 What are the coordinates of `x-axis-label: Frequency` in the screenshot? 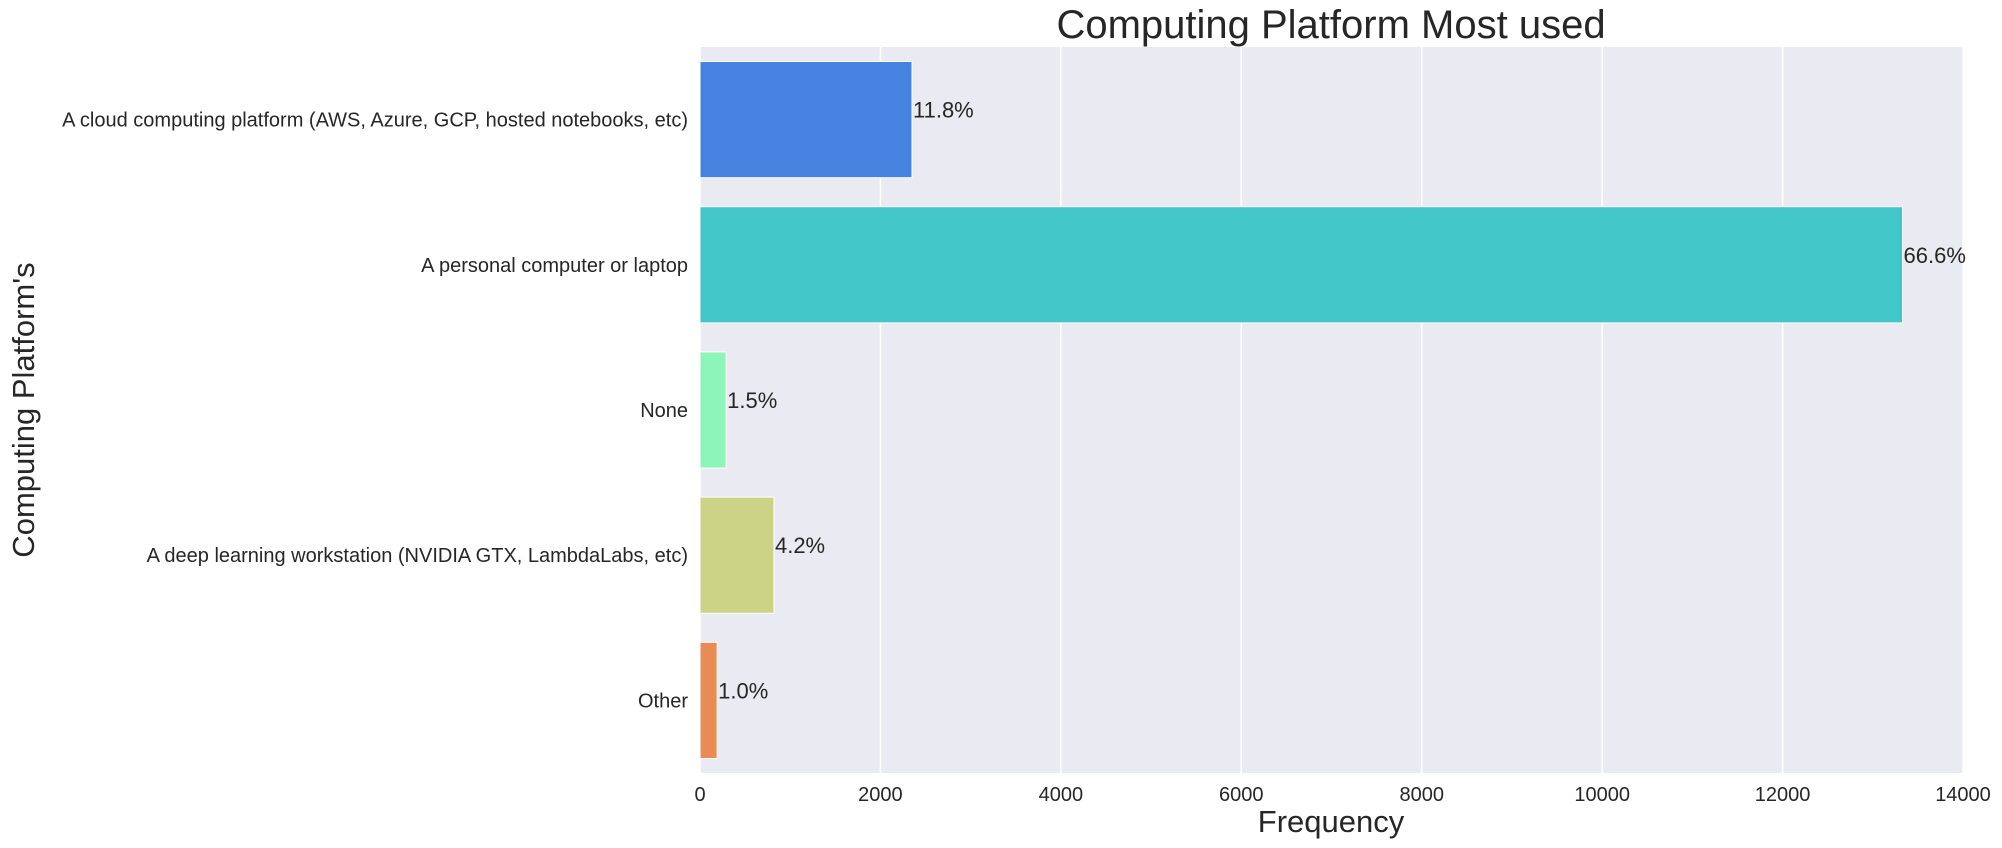 It's located at (1331, 821).